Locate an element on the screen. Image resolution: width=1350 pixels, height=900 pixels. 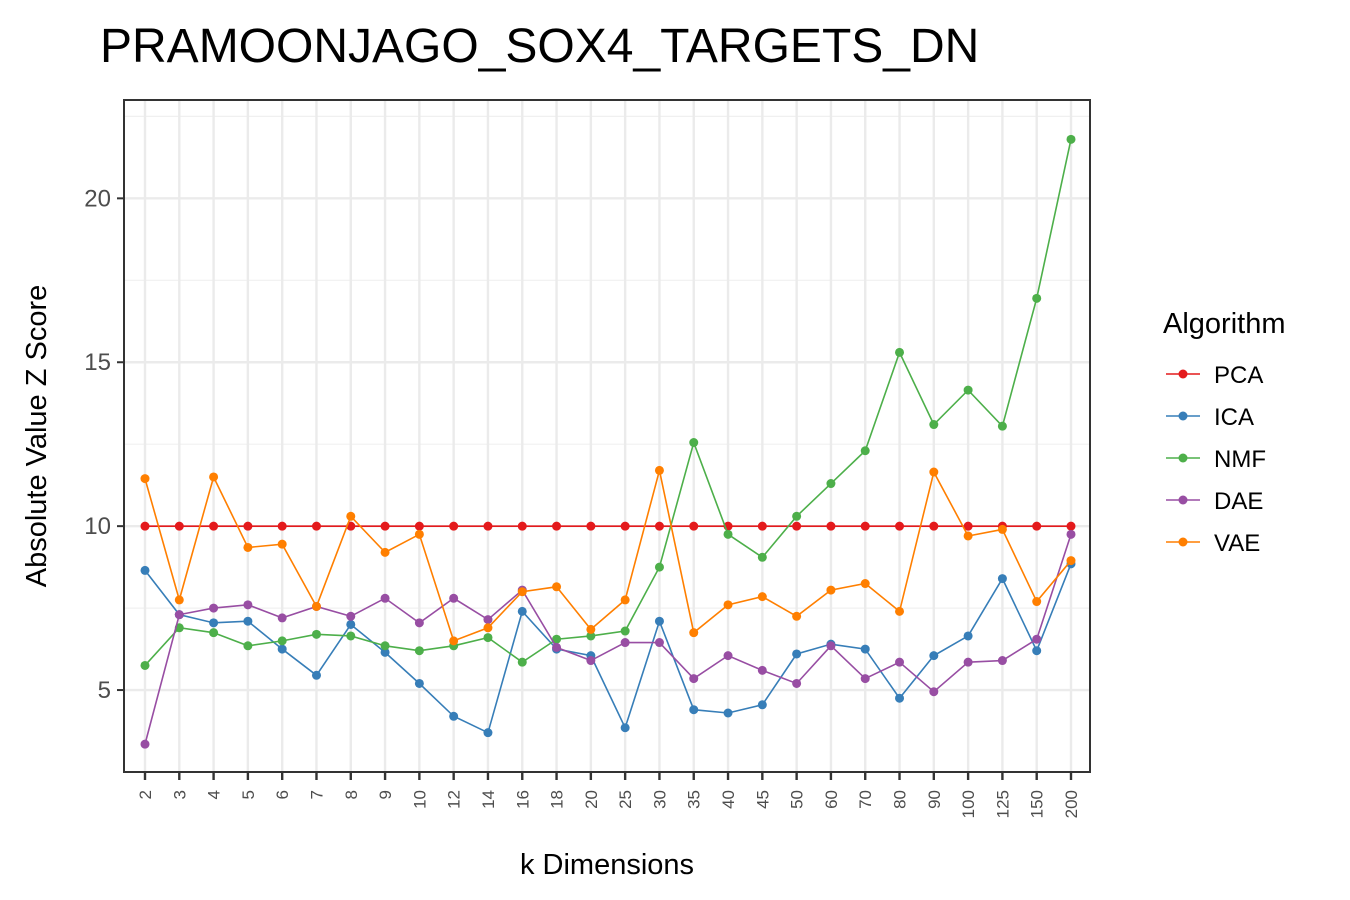
x-tick-label: 125 is located at coordinates (1002, 804).